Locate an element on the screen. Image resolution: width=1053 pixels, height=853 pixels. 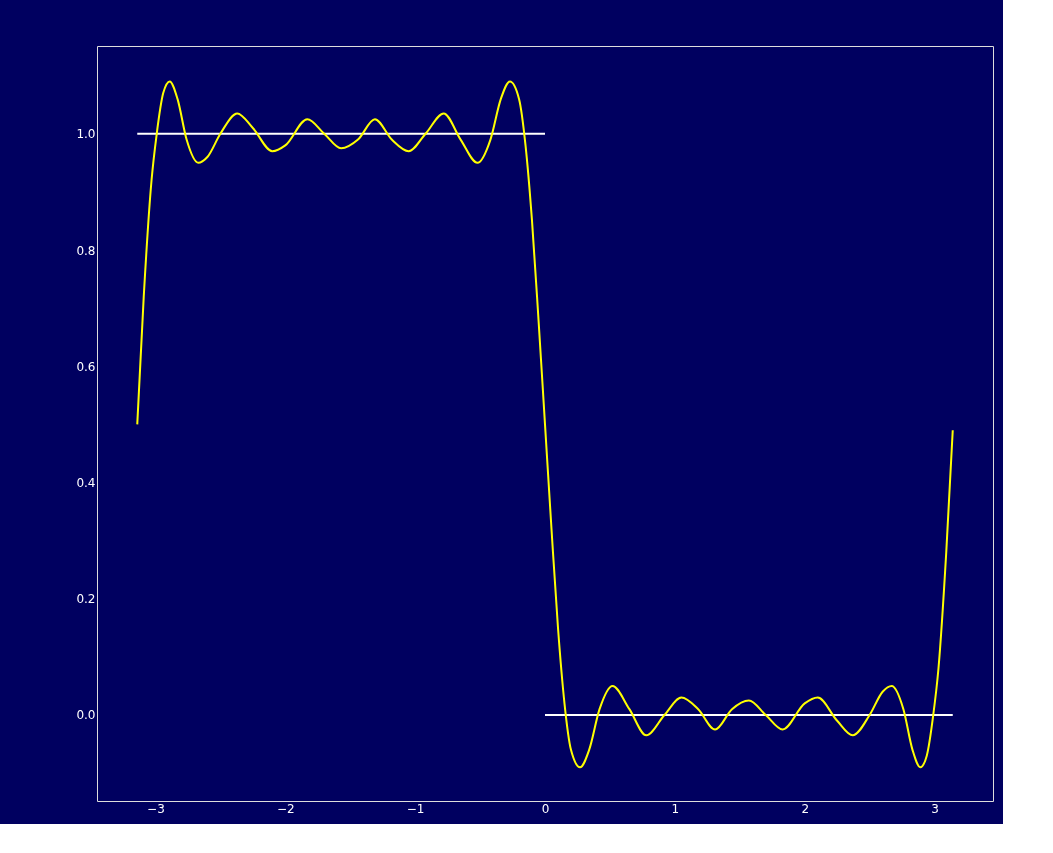
y-tick-label: 0.0 is located at coordinates (86, 715).